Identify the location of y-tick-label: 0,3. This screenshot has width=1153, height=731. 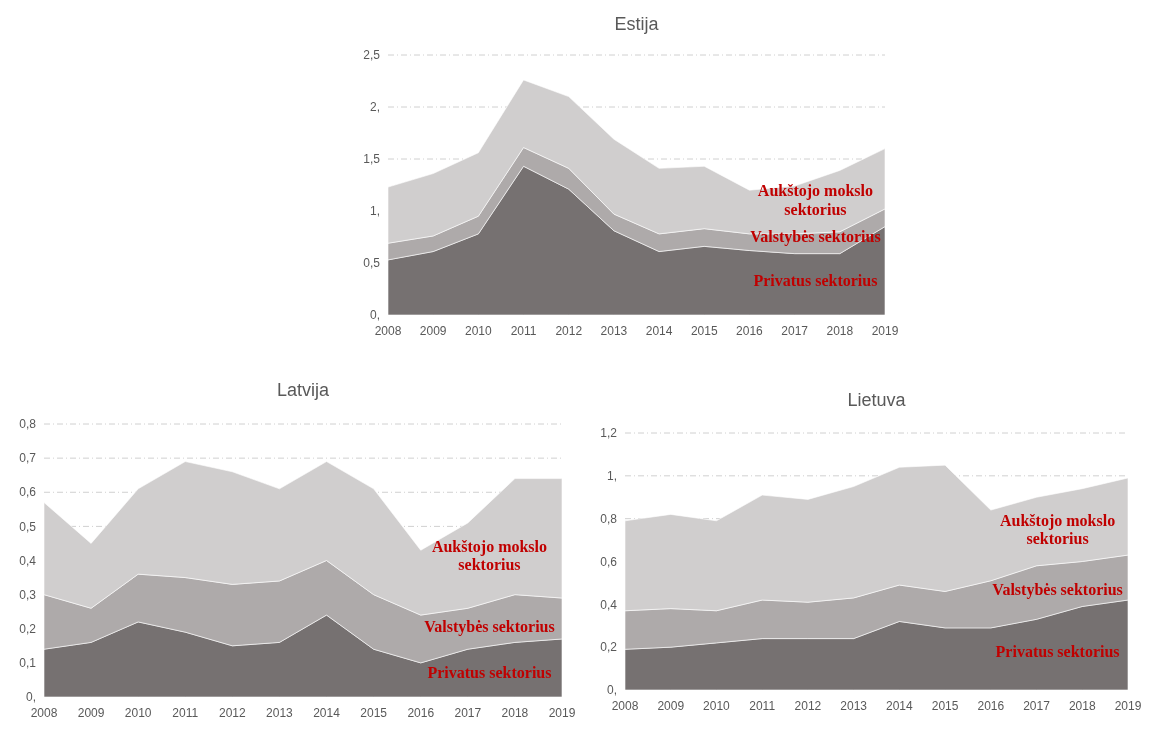
(28, 594).